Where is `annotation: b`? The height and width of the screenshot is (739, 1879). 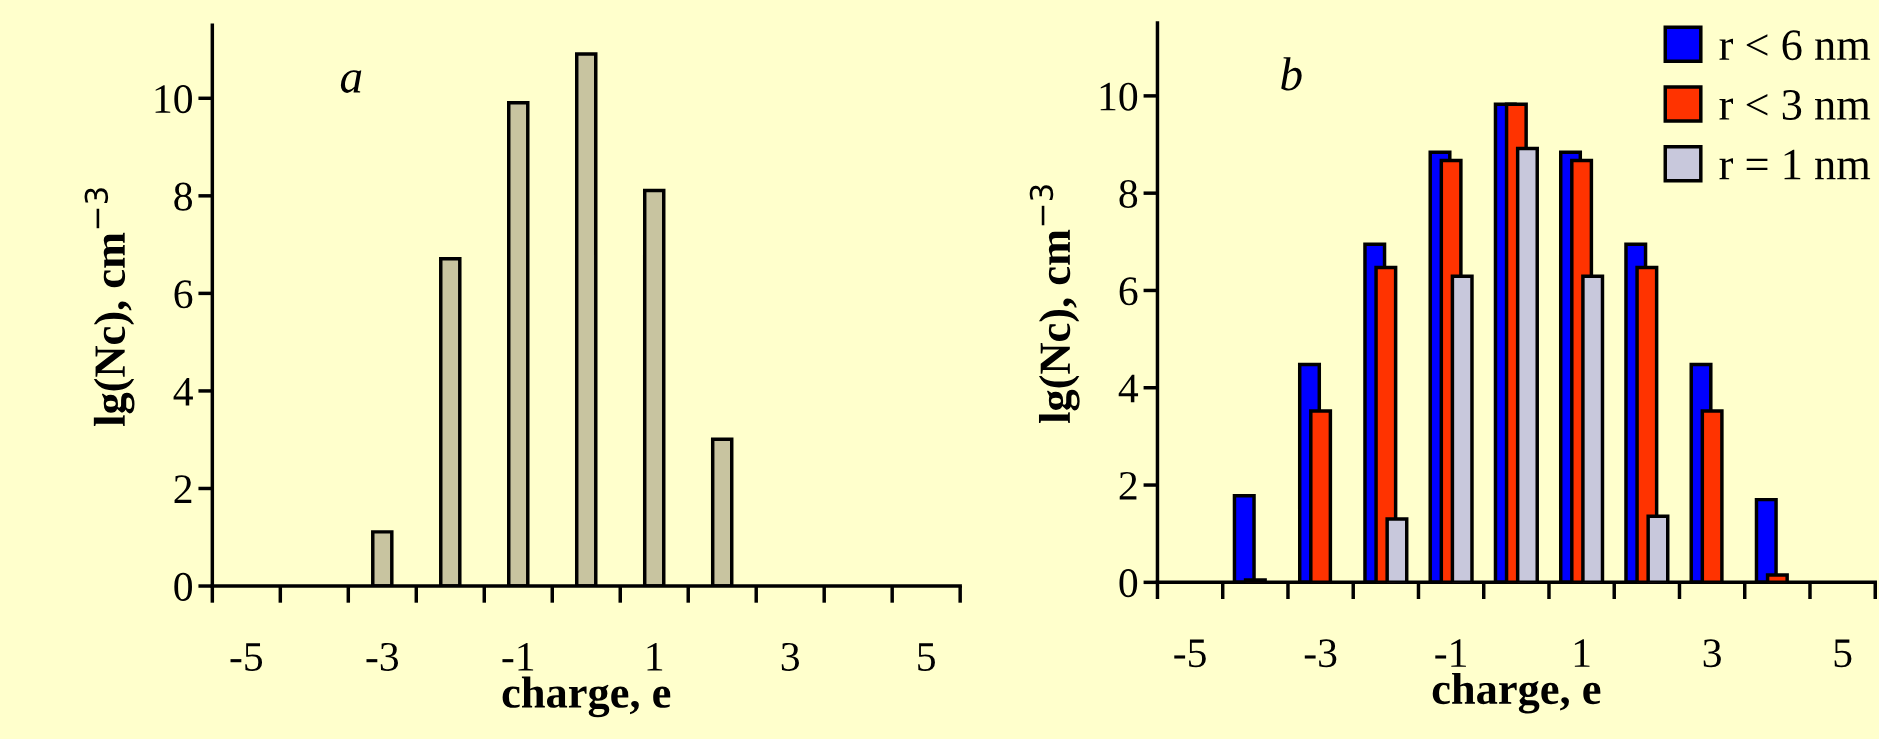
annotation: b is located at coordinates (1291, 74).